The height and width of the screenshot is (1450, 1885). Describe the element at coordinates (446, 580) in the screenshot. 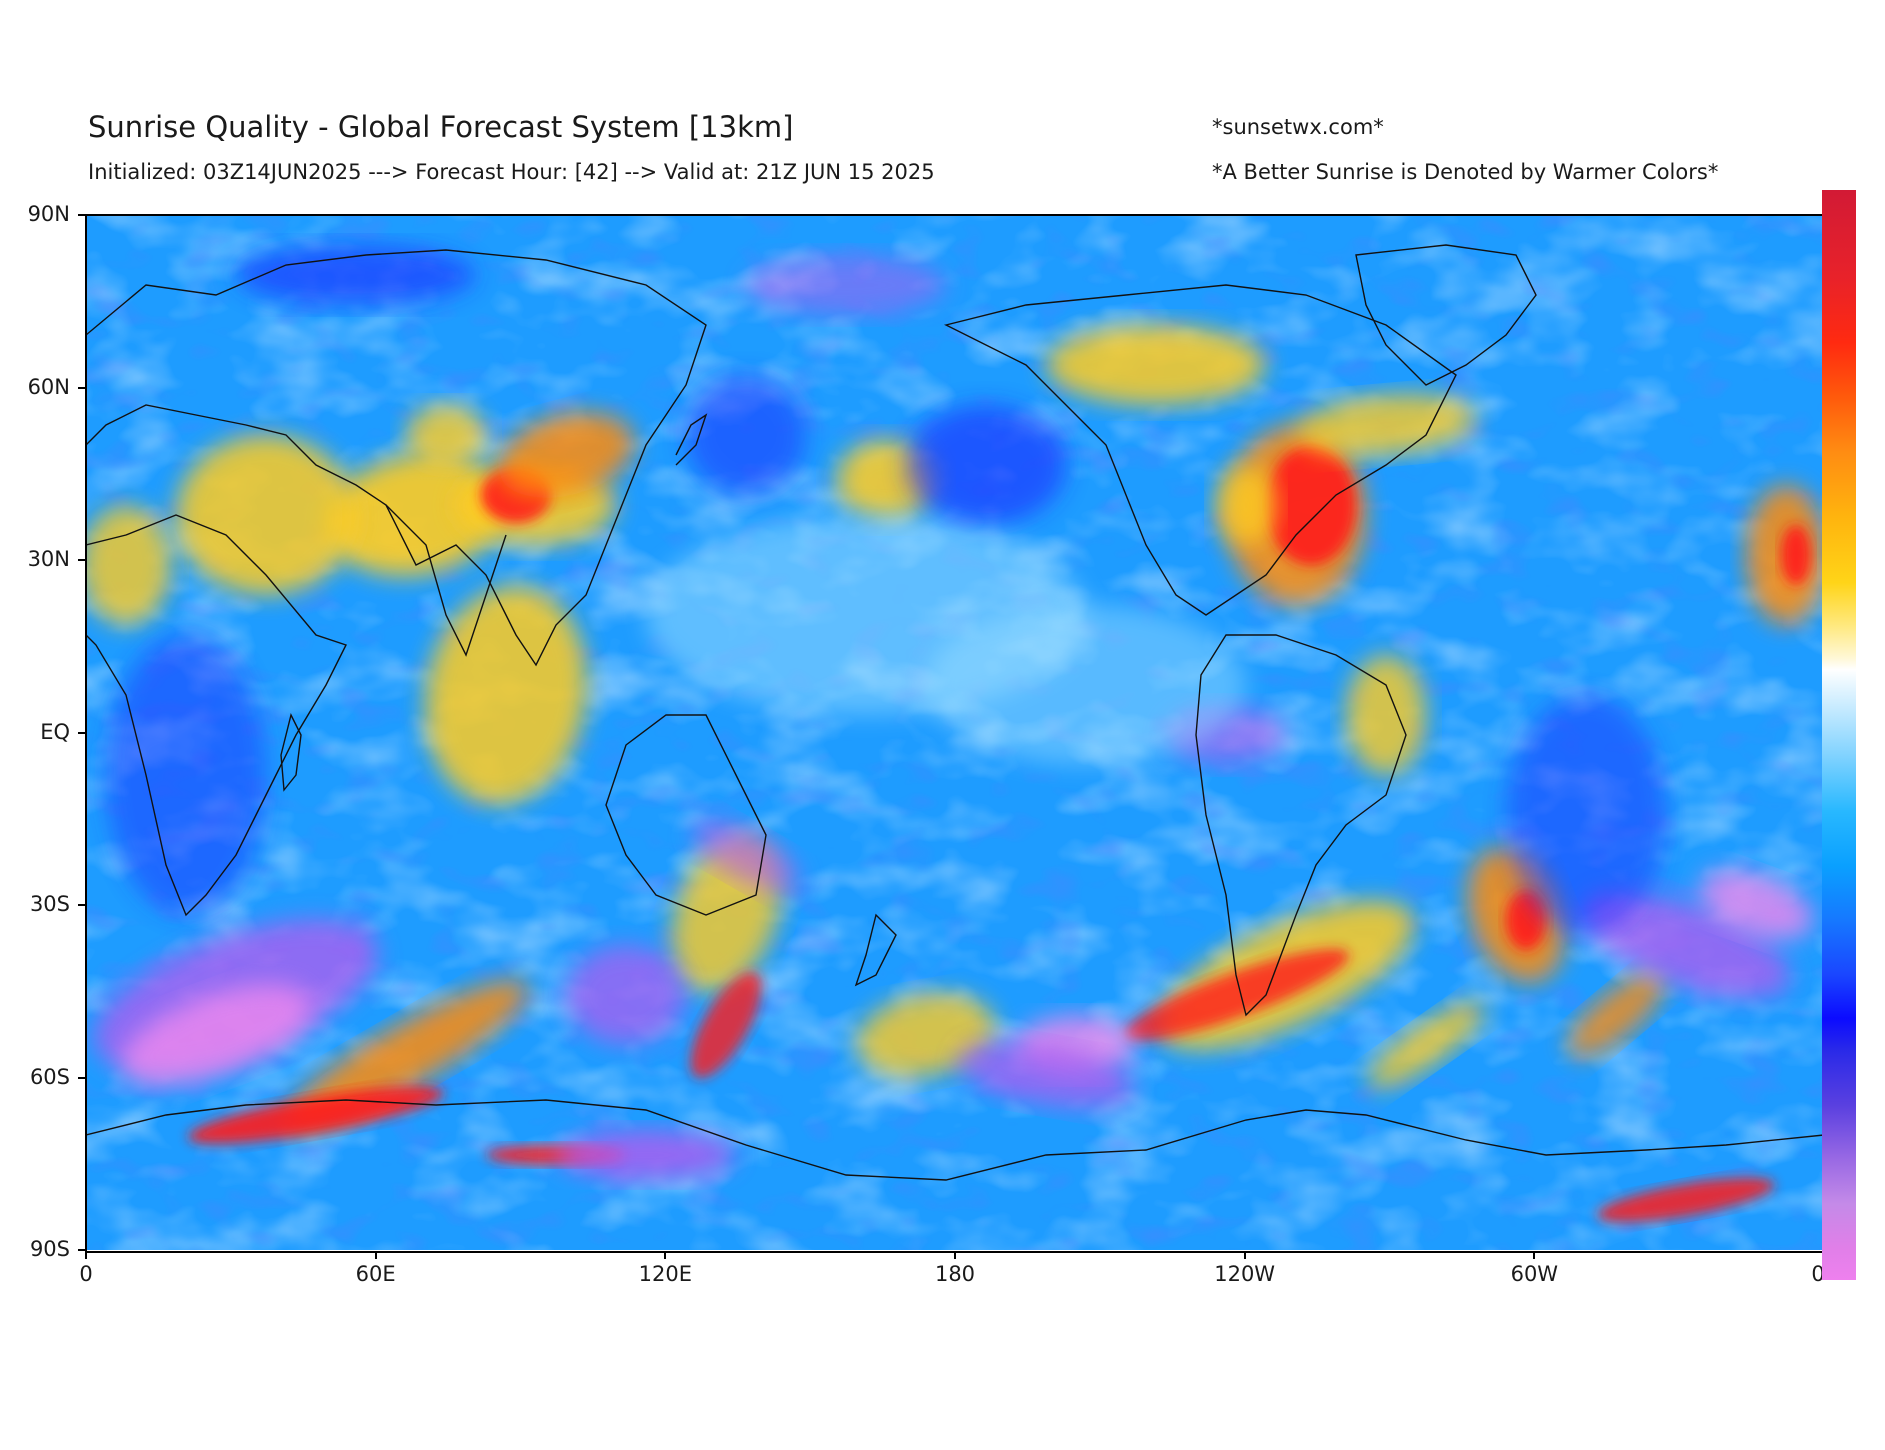

I see `india-coast` at that location.